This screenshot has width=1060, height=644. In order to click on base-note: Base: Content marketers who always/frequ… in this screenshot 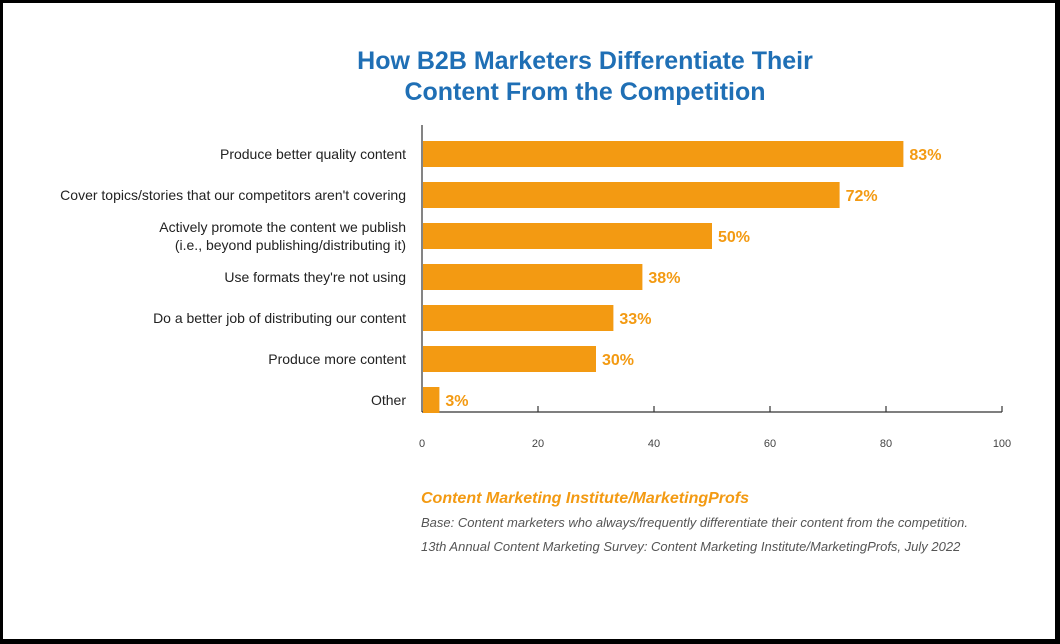, I will do `click(694, 522)`.